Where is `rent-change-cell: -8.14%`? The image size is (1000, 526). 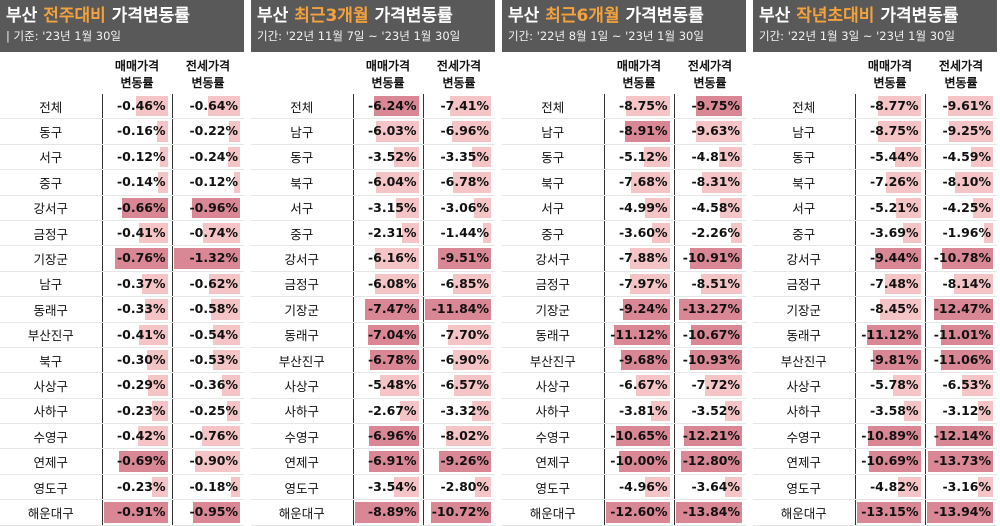
rent-change-cell: -8.14% is located at coordinates (960, 284).